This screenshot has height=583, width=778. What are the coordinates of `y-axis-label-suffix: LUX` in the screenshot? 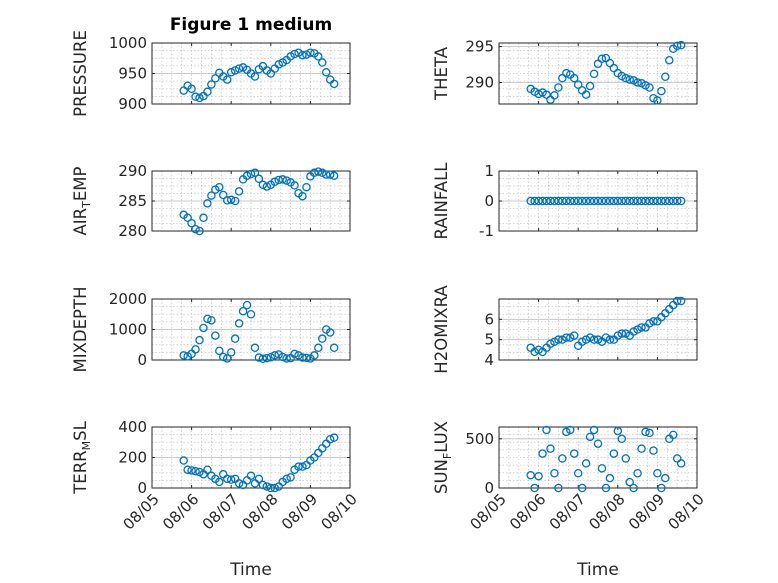 It's located at (441, 437).